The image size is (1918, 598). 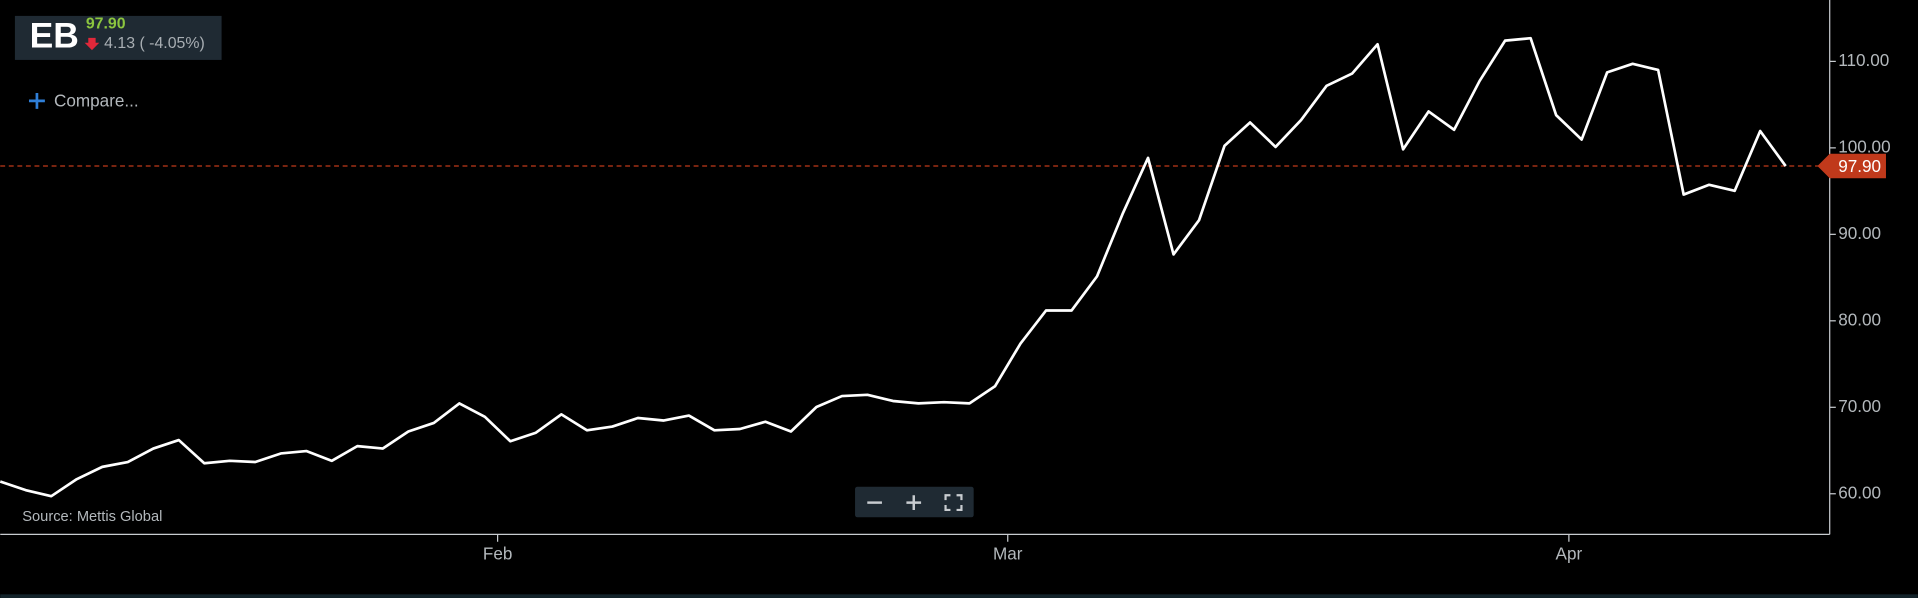 What do you see at coordinates (1863, 60) in the screenshot?
I see `y-tick-label: 110.00` at bounding box center [1863, 60].